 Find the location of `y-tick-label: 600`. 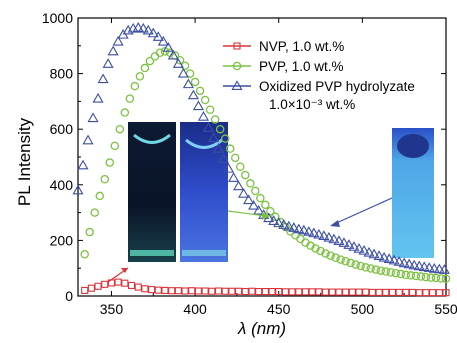

y-tick-label: 600 is located at coordinates (62, 129).